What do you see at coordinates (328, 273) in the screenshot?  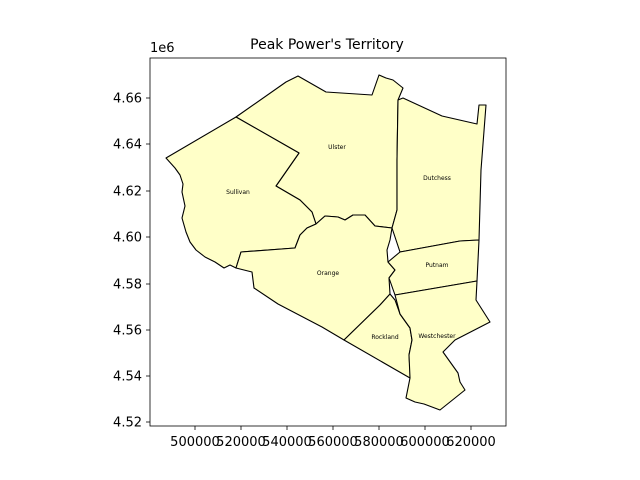 I see `county-label-orange: Orange` at bounding box center [328, 273].